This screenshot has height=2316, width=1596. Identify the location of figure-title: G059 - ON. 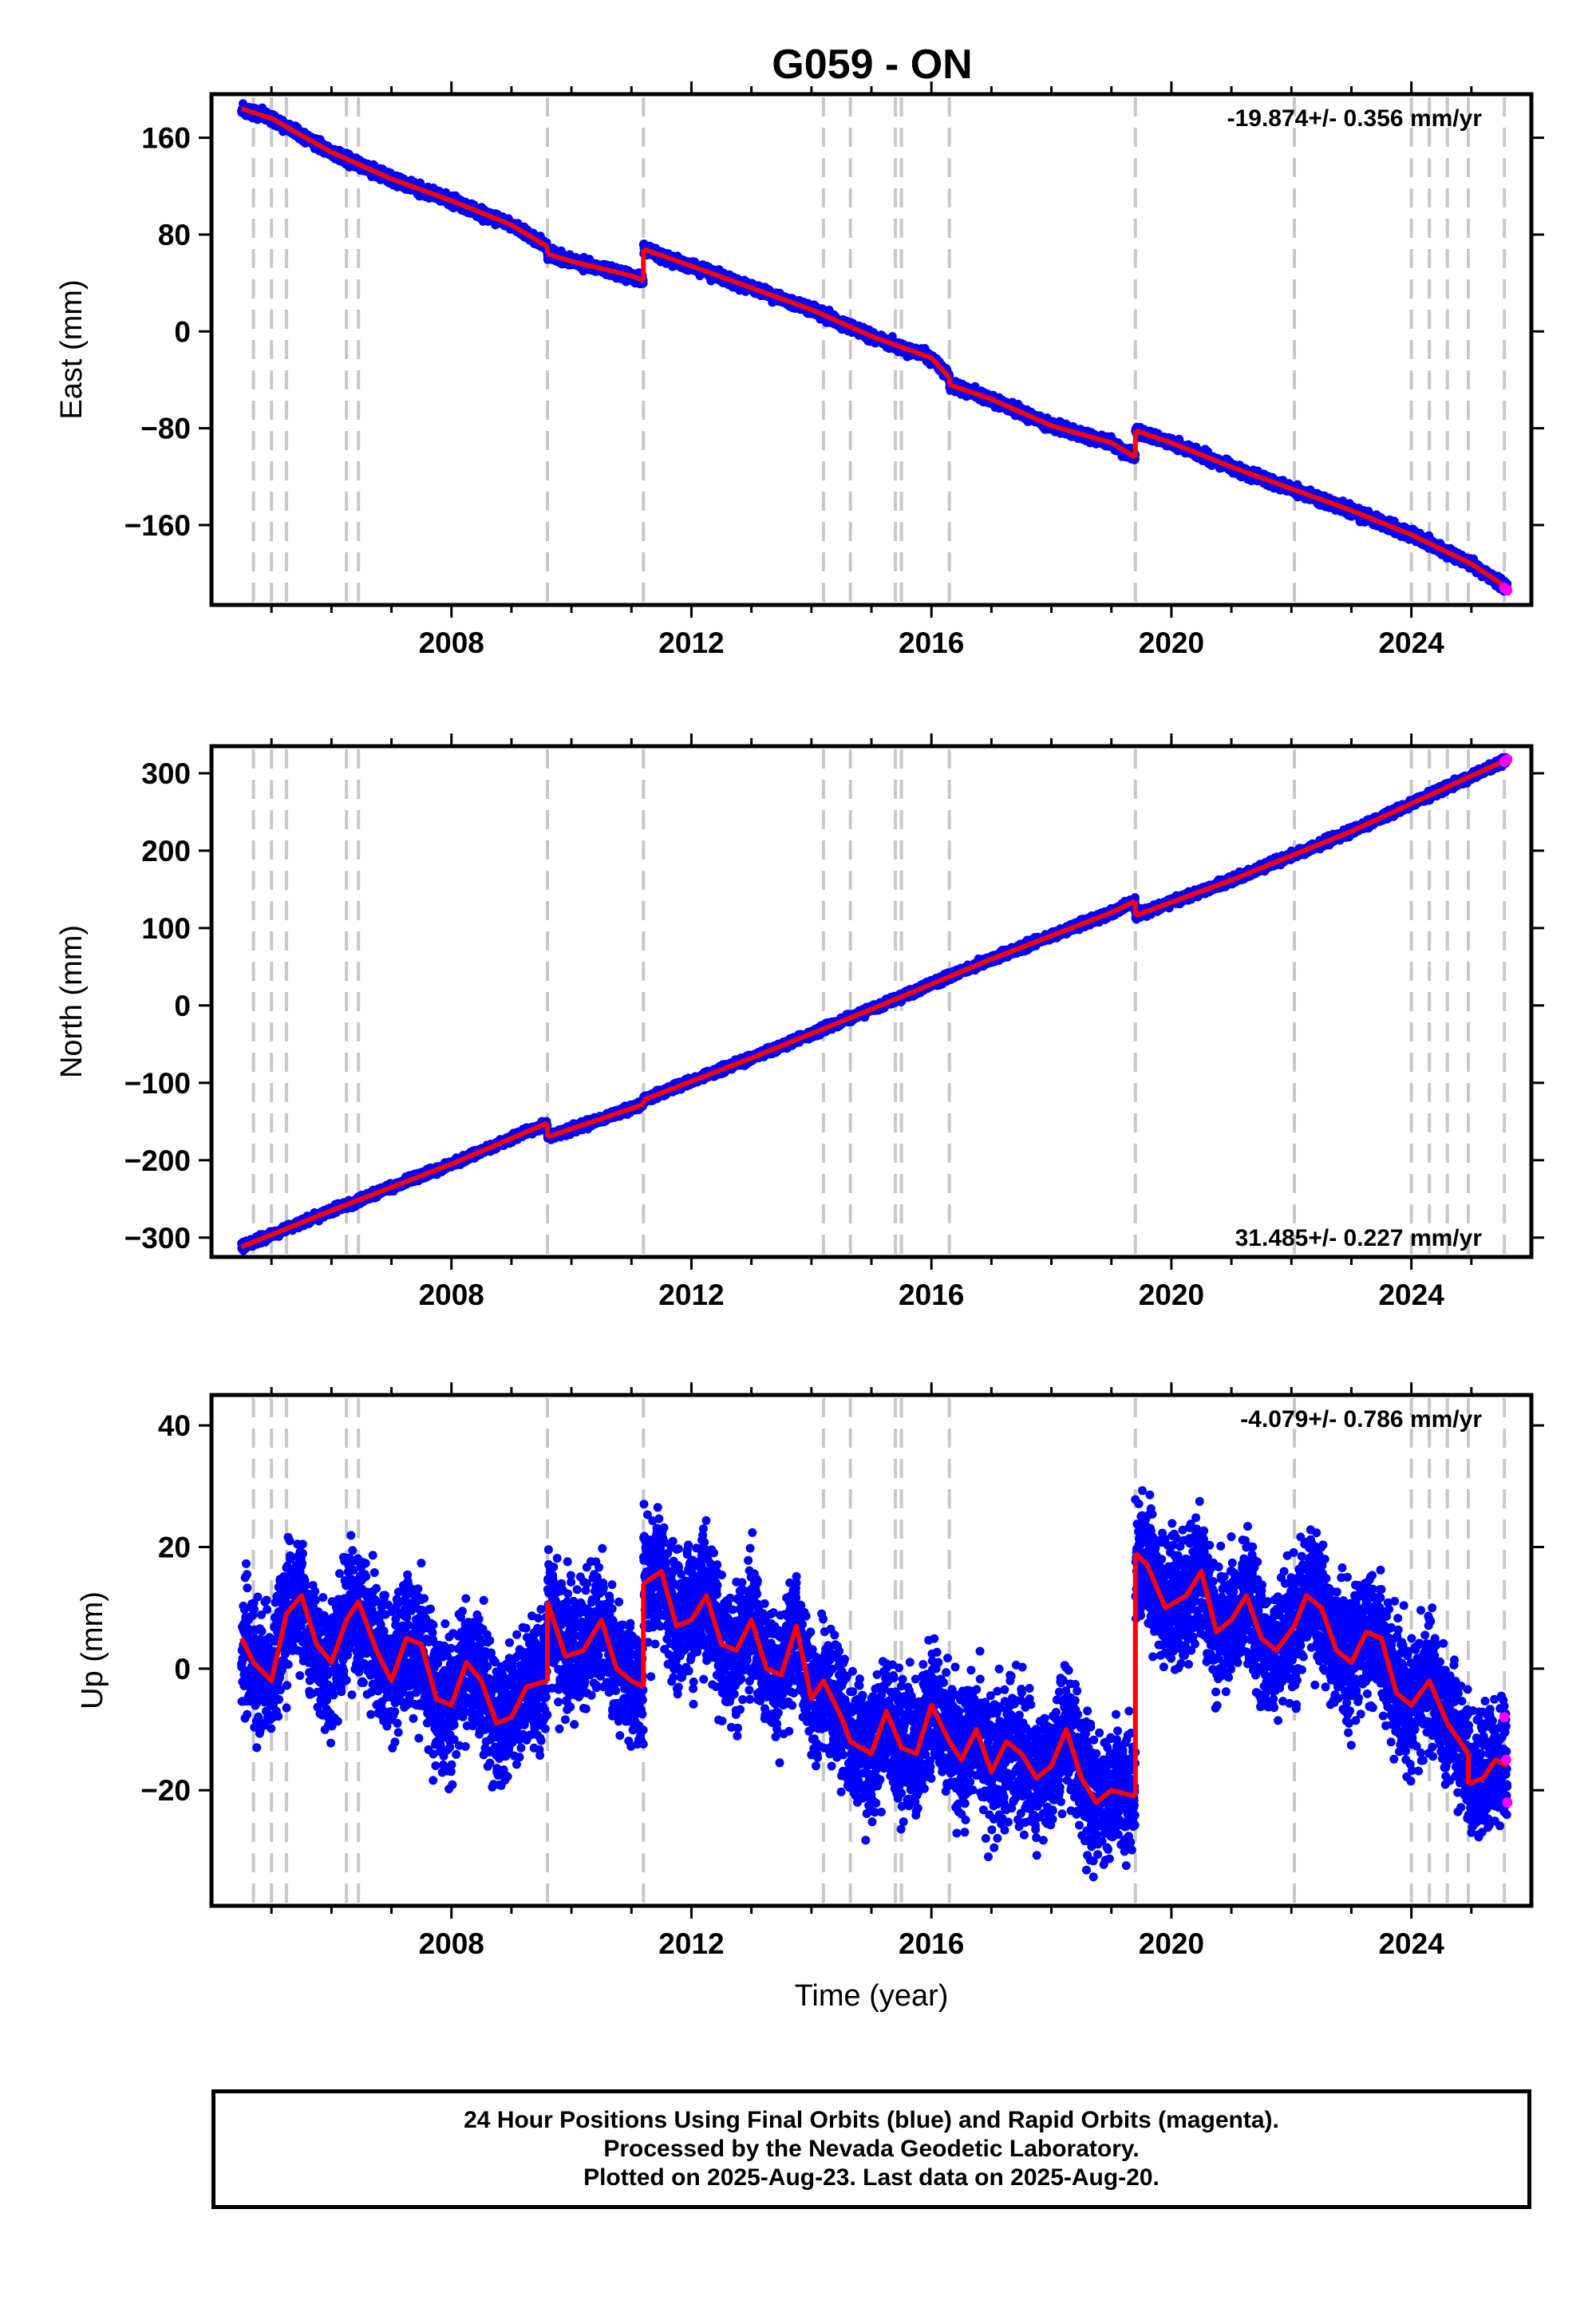
(872, 64).